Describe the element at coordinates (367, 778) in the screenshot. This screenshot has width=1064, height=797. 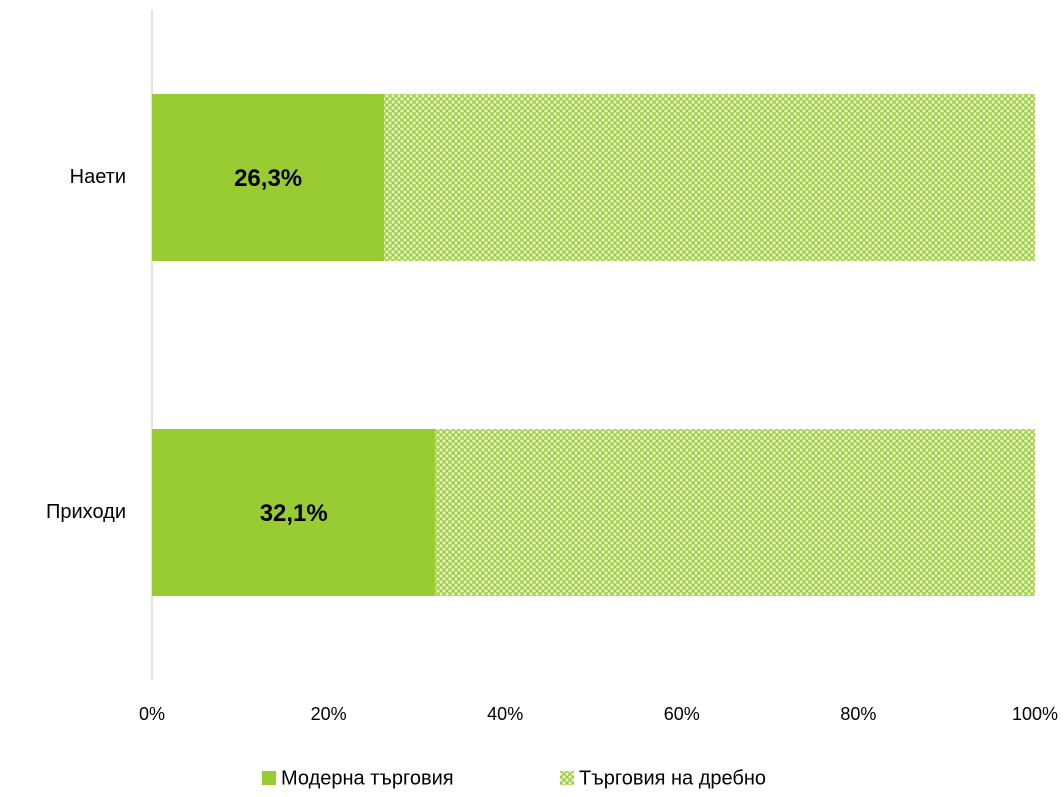
I see `legend-label: Модерна търговия` at that location.